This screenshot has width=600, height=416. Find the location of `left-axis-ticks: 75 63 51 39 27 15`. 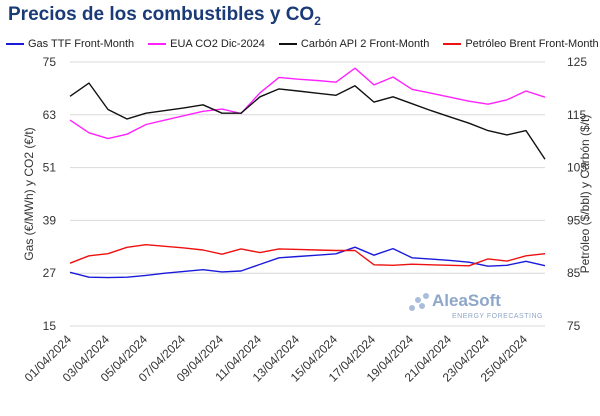

left-axis-ticks: 75 63 51 39 27 15 is located at coordinates (50, 194).